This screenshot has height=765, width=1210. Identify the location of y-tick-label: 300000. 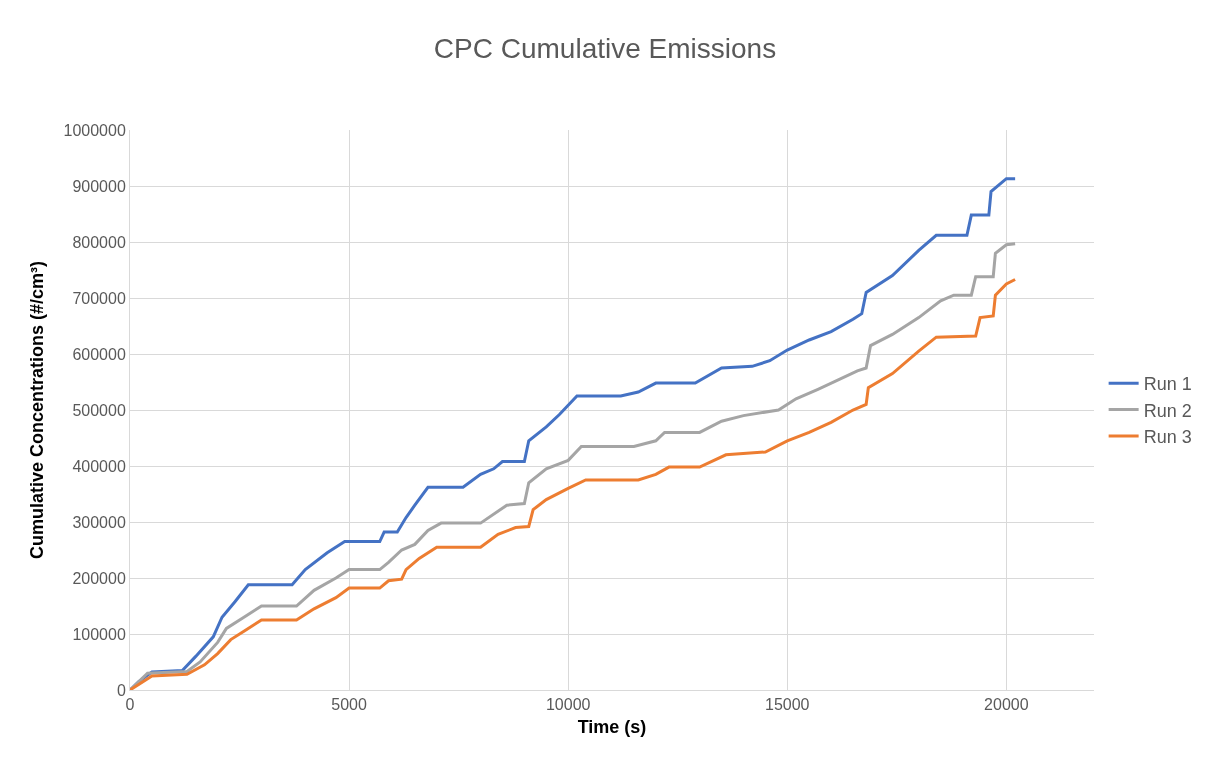
(99, 522).